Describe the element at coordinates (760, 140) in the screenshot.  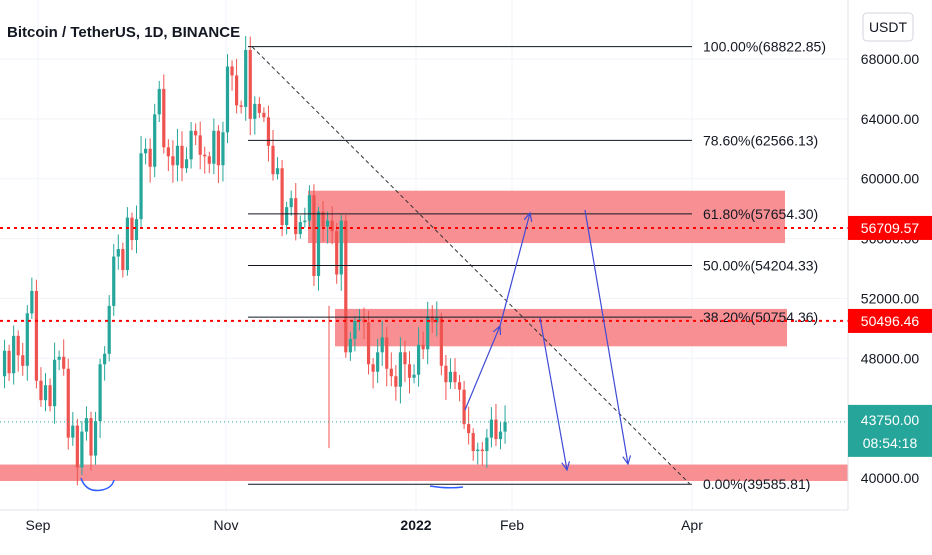
I see `fib-level-label: 78.60%(62566.13)` at that location.